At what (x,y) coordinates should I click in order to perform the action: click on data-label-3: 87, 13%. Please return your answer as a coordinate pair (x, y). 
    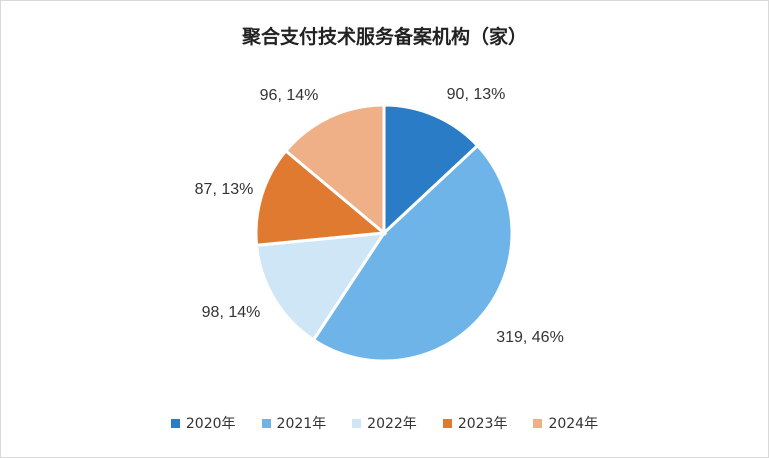
    Looking at the image, I should click on (224, 189).